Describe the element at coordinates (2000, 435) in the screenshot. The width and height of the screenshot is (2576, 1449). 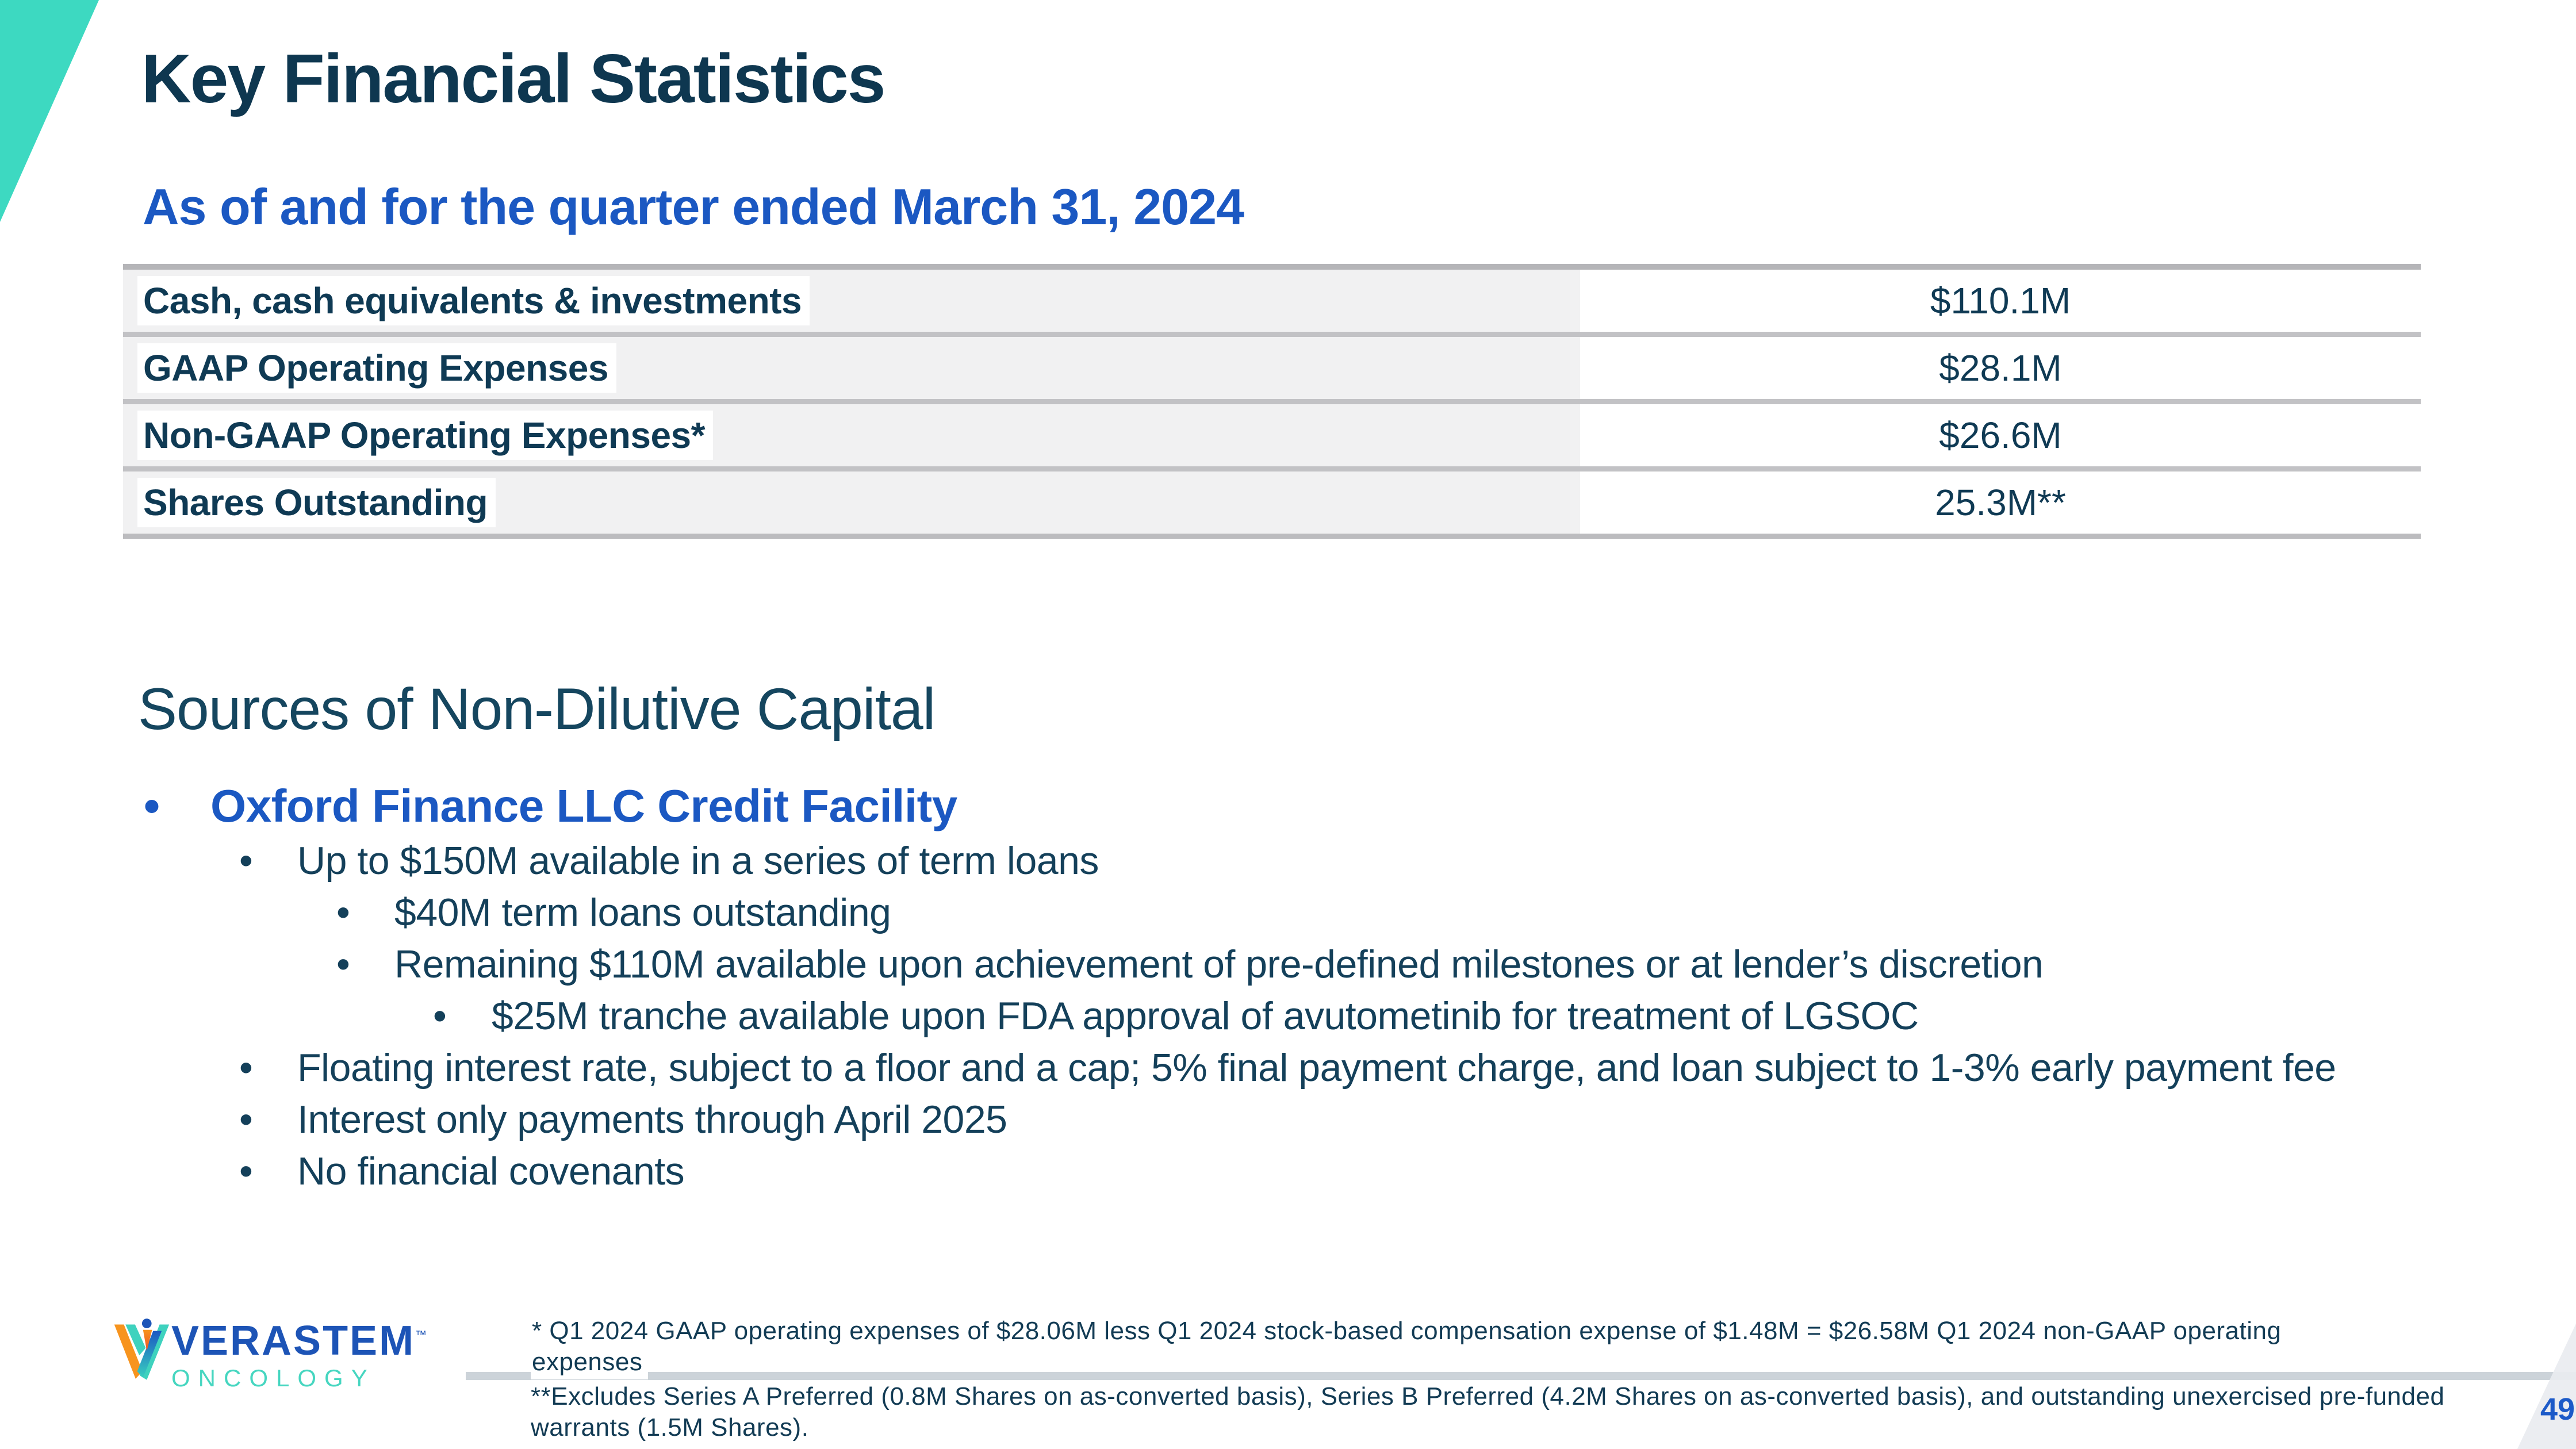
I see `table-row-value: $26.6M` at that location.